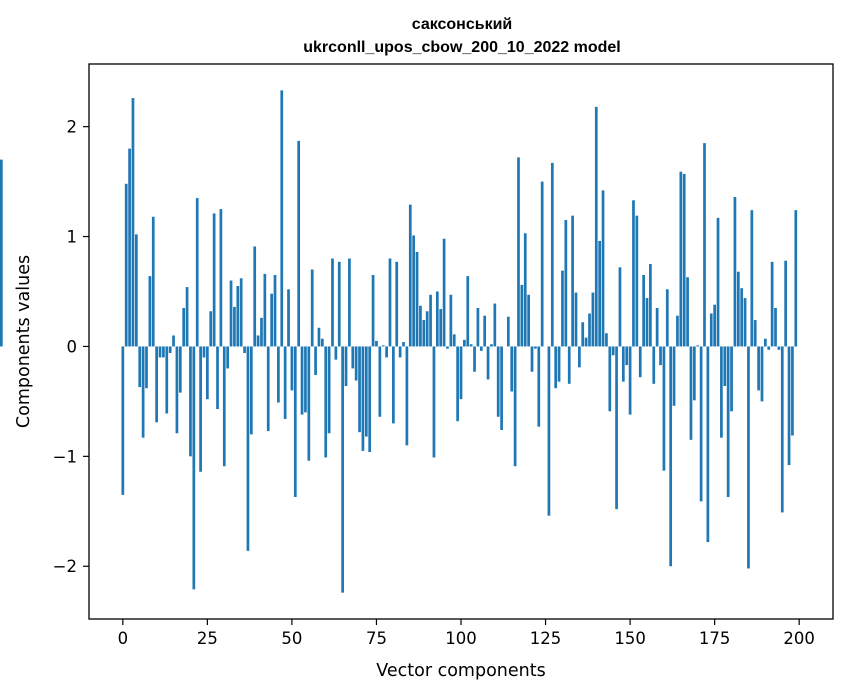 Image resolution: width=847 pixels, height=696 pixels. I want to click on x-axis-label: Vector components, so click(460, 671).